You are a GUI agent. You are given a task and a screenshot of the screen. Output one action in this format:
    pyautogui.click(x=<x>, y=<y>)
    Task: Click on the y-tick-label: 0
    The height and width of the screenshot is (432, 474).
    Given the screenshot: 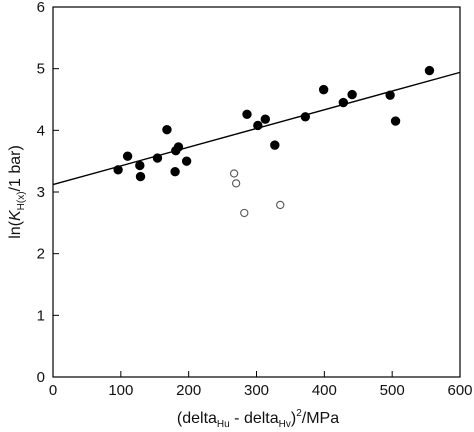 What is the action you would take?
    pyautogui.click(x=41, y=377)
    